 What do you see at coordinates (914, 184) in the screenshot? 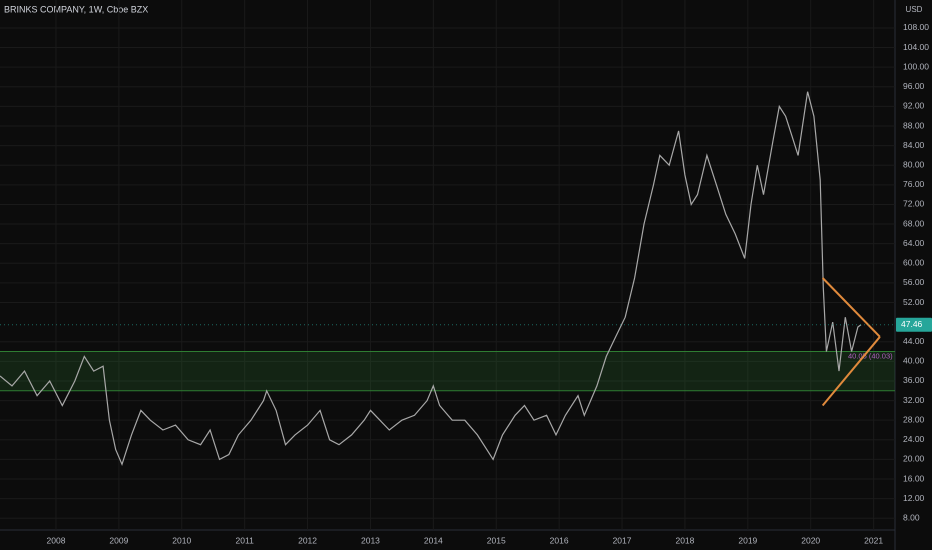
I see `y-tick-label: 76.00` at bounding box center [914, 184].